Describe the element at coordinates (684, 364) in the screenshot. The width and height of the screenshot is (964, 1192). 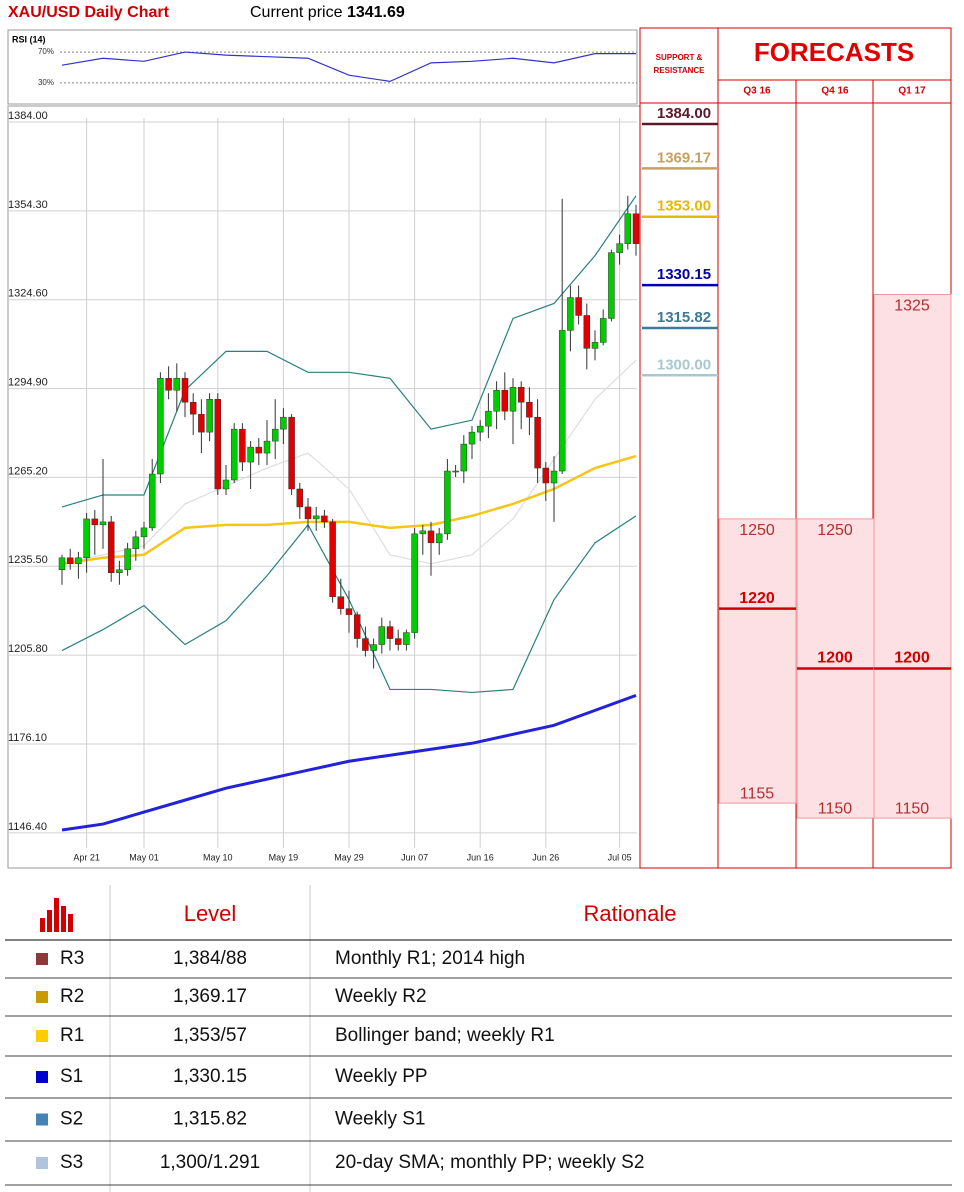
I see `level-label: 1300.00` at that location.